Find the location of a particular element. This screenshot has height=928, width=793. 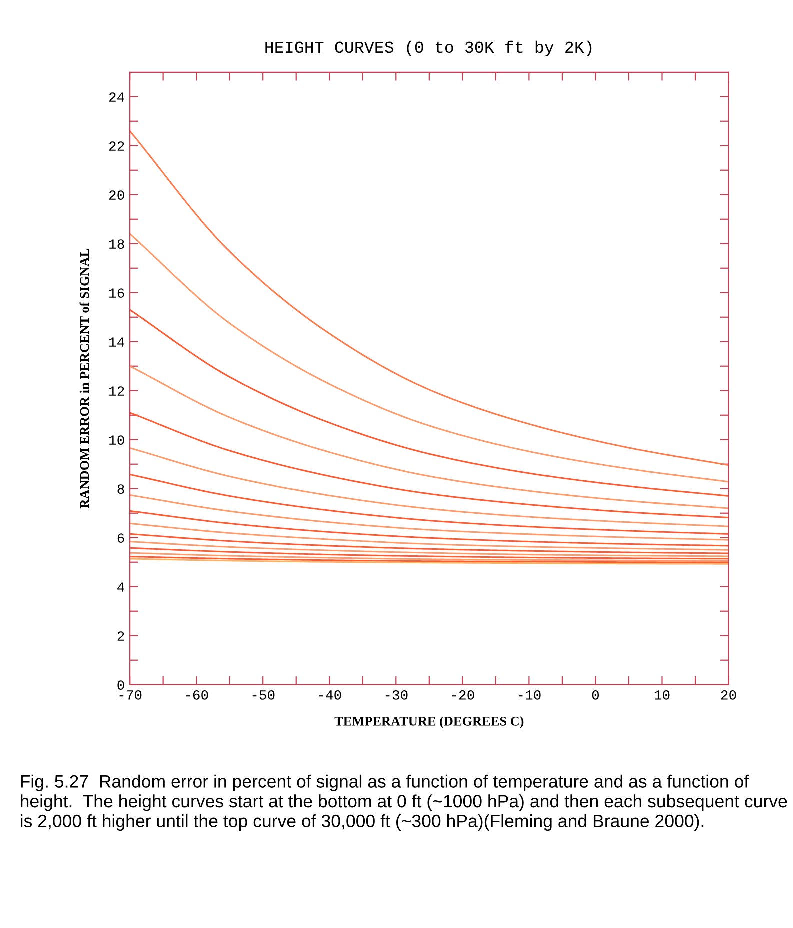

y-tick-label: 8 is located at coordinates (121, 489).